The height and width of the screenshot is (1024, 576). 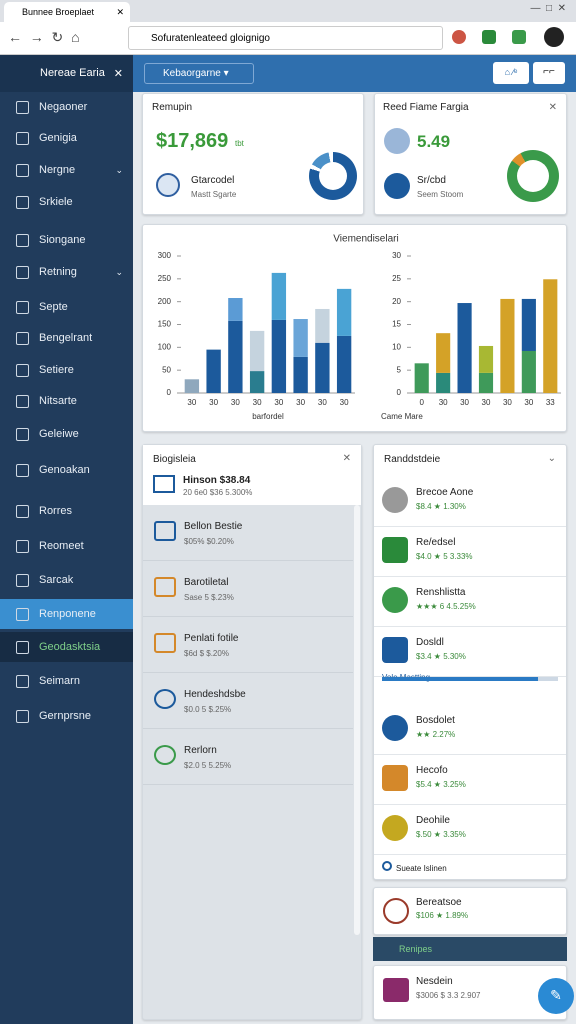 What do you see at coordinates (66, 681) in the screenshot?
I see `nav-item: Seimarn` at bounding box center [66, 681].